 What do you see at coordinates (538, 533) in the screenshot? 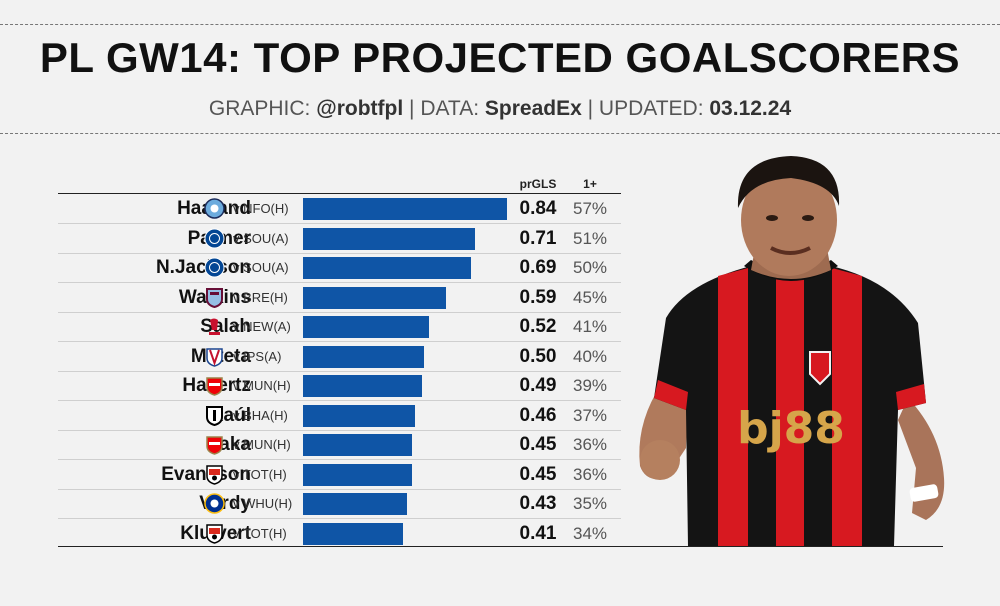
I see `prgls-value: 0.41` at bounding box center [538, 533].